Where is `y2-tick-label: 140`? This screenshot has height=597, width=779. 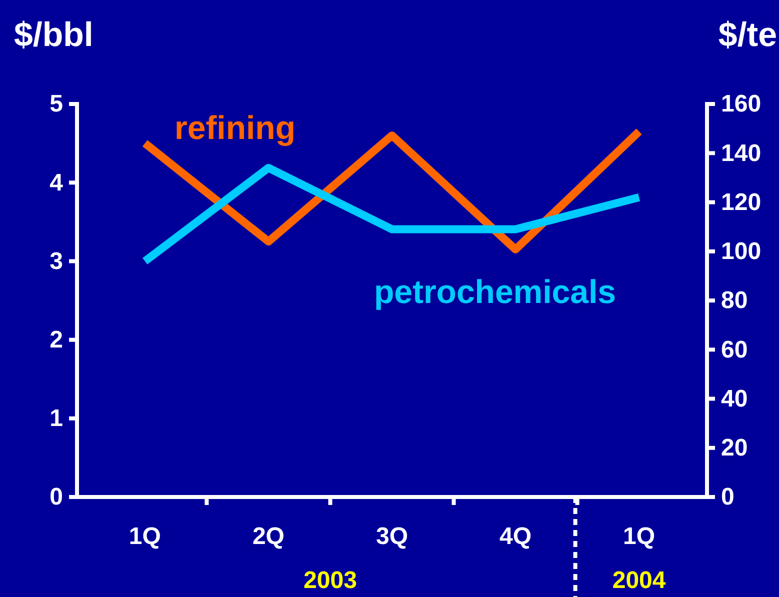
y2-tick-label: 140 is located at coordinates (741, 153).